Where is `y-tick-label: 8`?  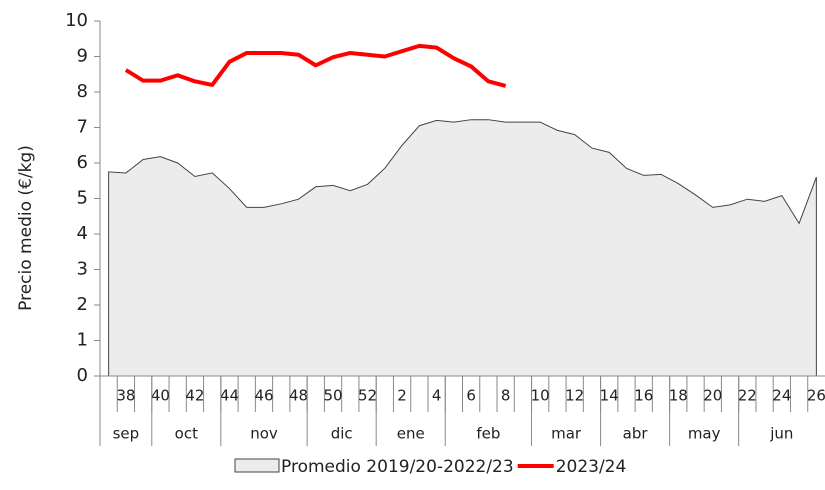 y-tick-label: 8 is located at coordinates (82, 91).